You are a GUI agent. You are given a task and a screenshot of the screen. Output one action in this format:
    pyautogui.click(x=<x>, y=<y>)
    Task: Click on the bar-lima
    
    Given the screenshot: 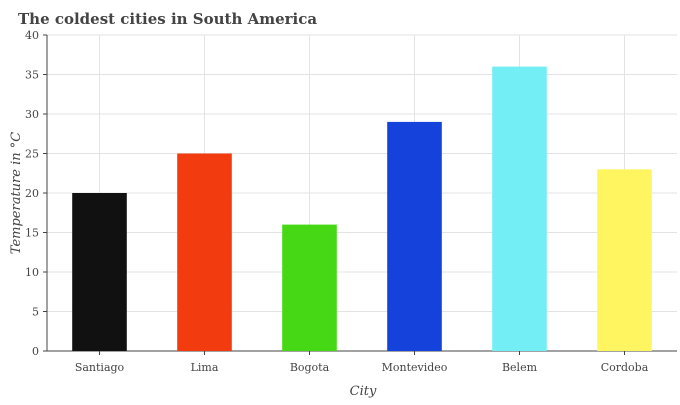 What is the action you would take?
    pyautogui.click(x=204, y=252)
    